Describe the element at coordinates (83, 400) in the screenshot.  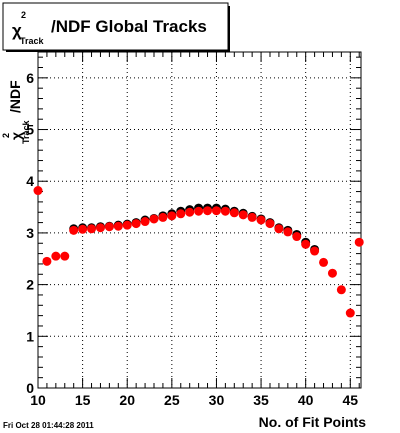
I see `x-tick-label: 15` at that location.